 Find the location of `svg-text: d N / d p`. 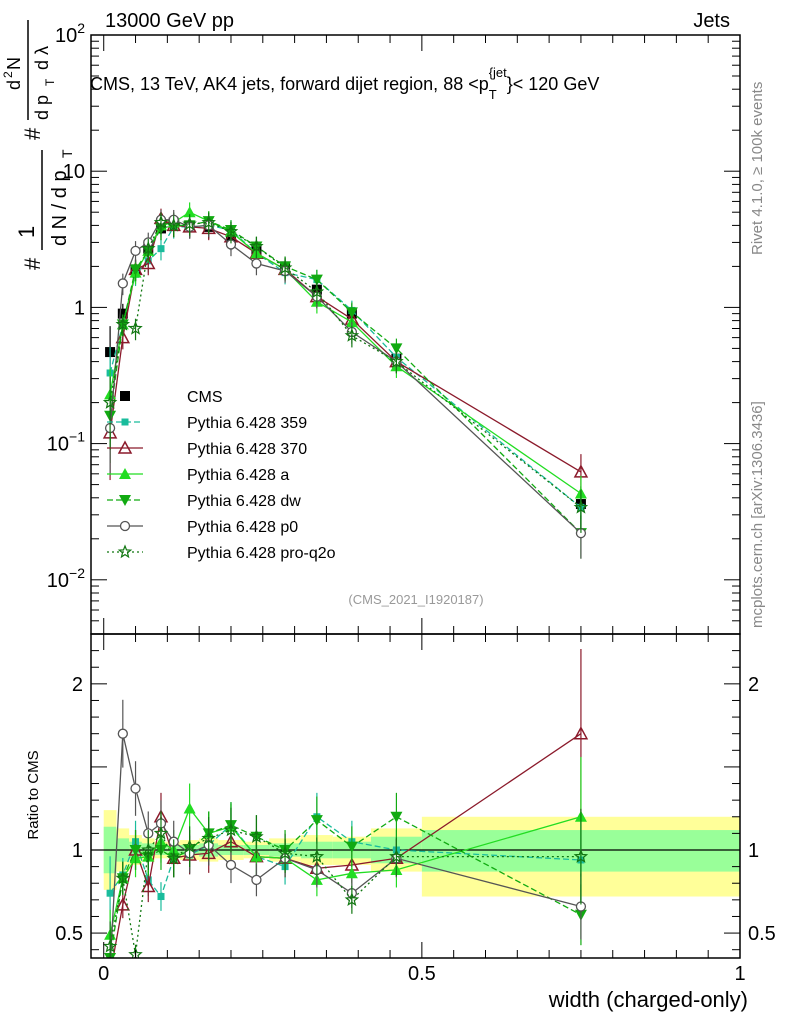

svg-text: d N / d p is located at coordinates (60, 208).